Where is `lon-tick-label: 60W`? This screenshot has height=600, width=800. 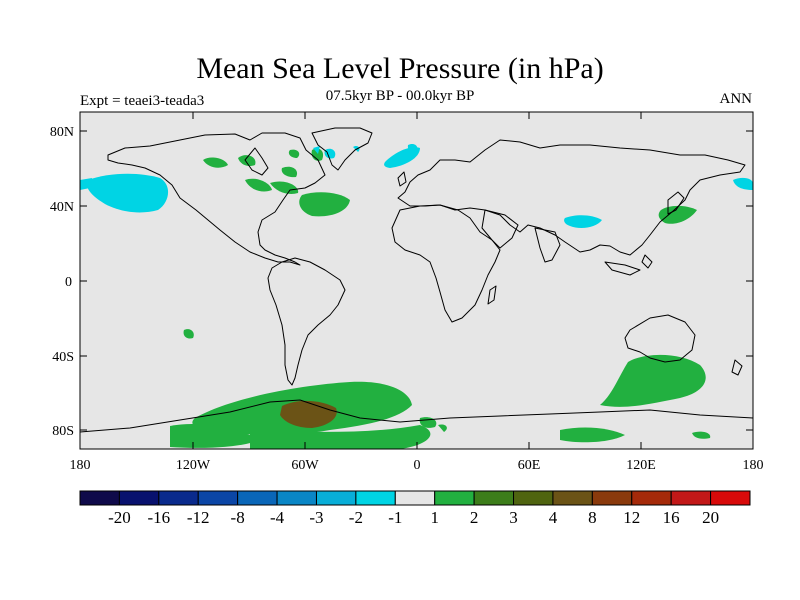
lon-tick-label: 60W is located at coordinates (305, 465).